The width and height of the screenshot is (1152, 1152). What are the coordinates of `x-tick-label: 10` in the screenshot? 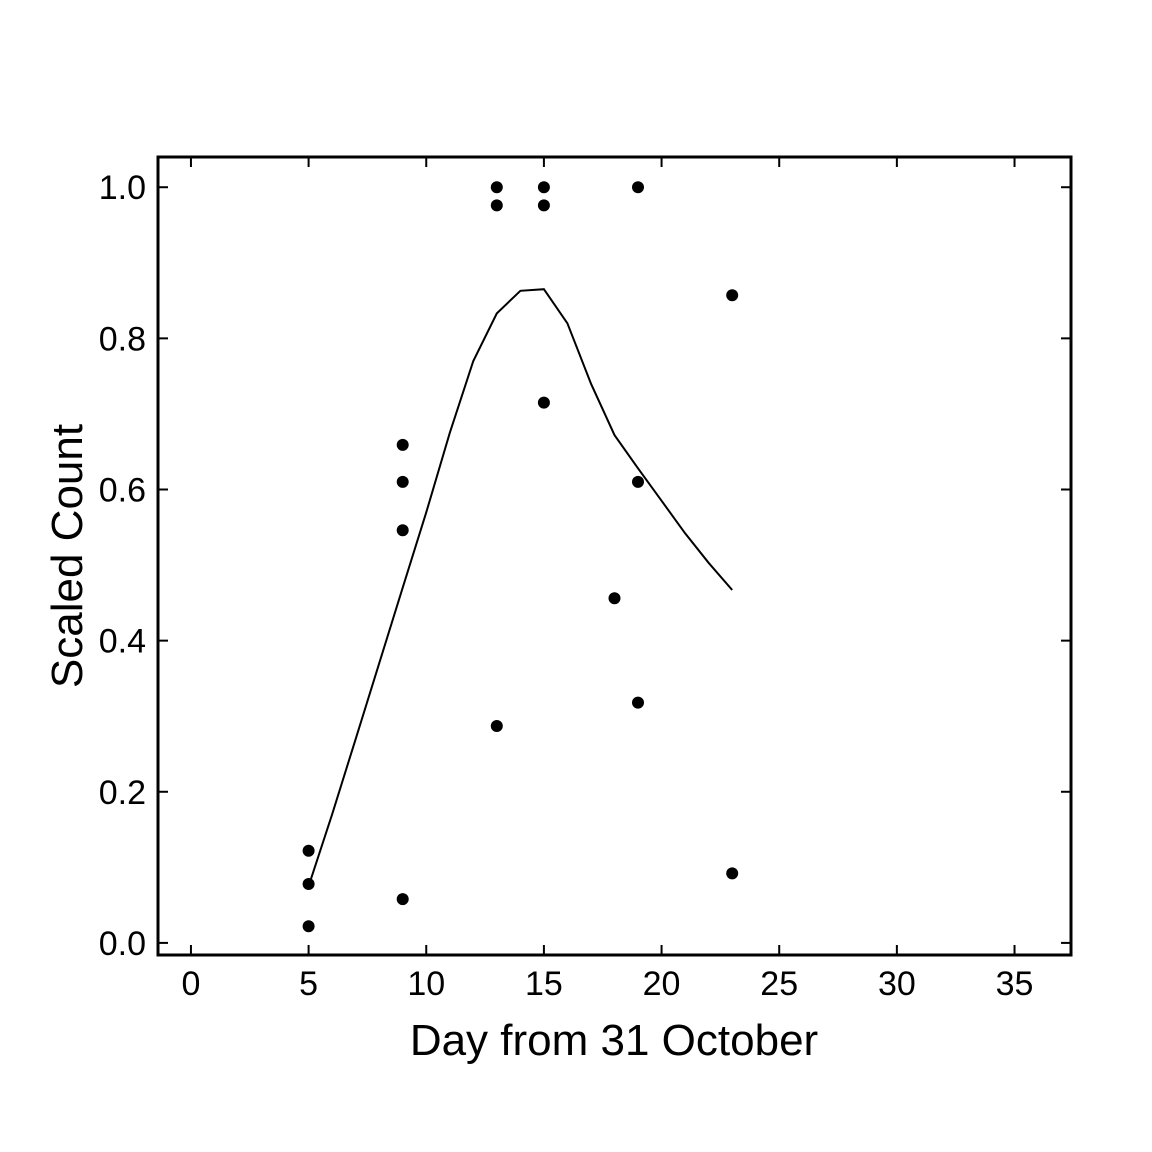 It's located at (426, 984).